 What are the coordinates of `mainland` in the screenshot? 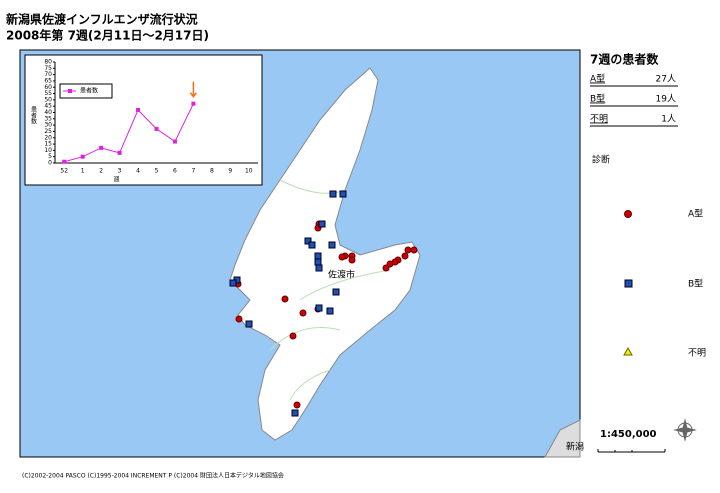 It's located at (562, 438).